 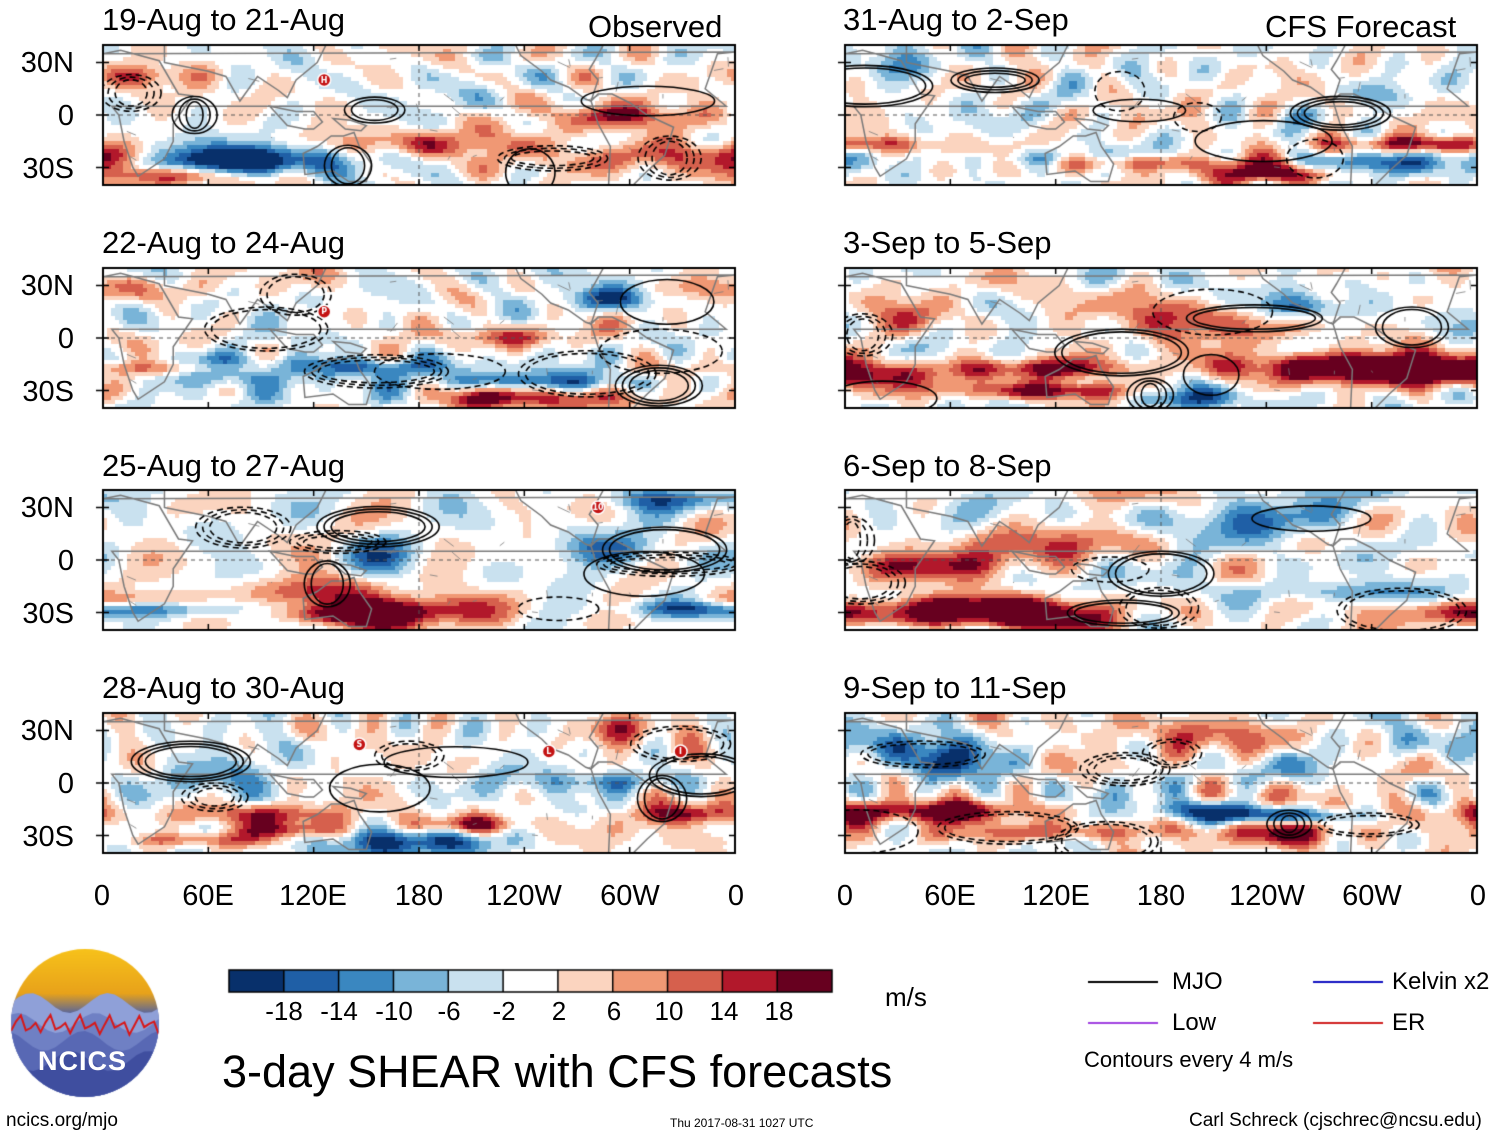 I want to click on timestamp: Thu 2017-08-31 1027 UTC, so click(x=742, y=1123).